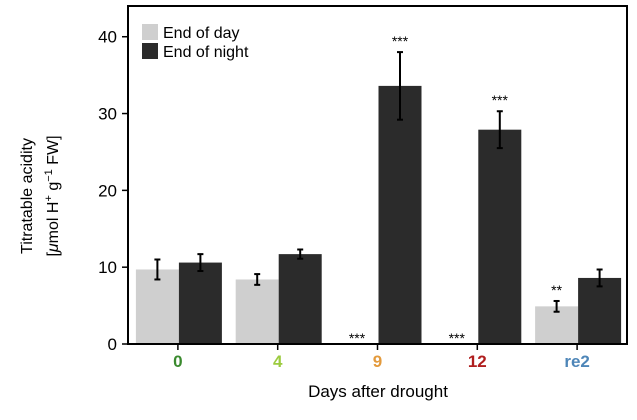 The width and height of the screenshot is (637, 420). I want to click on y-axis-title-line1: Titratable acidity, so click(27, 196).